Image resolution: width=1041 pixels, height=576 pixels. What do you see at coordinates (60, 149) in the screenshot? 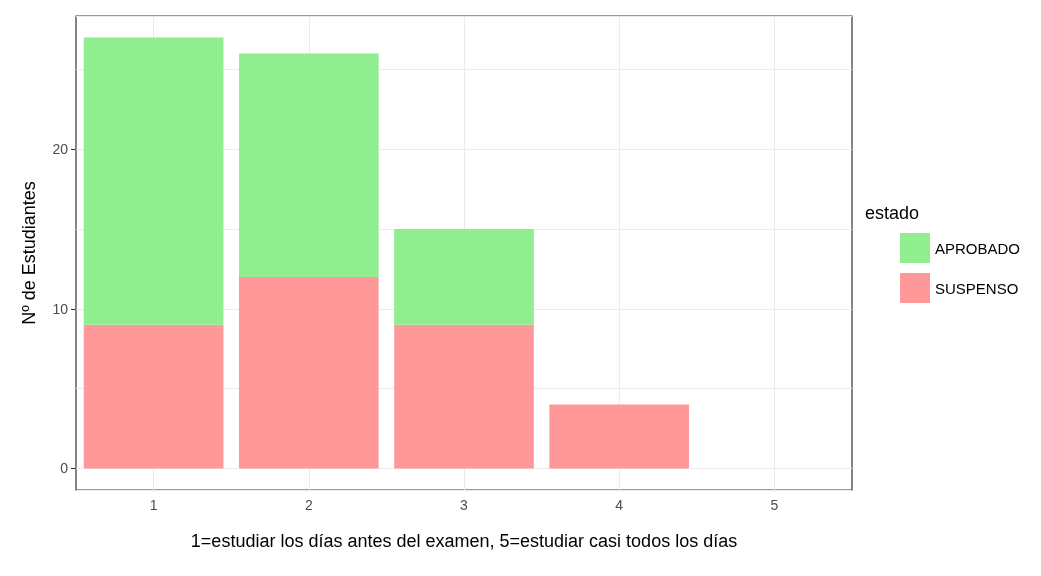
I see `y-tick-label: 20` at bounding box center [60, 149].